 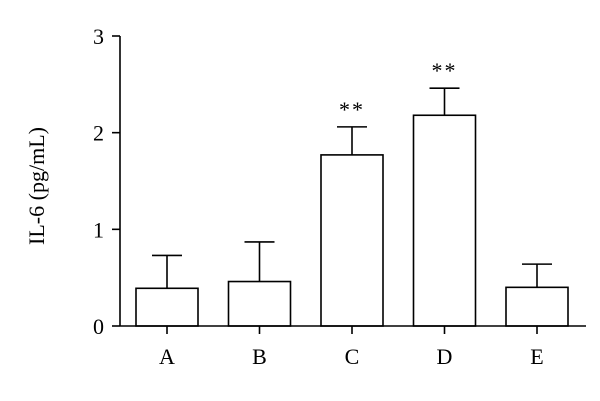 I want to click on y-axis: 0 1 2 3, so click(x=107, y=181).